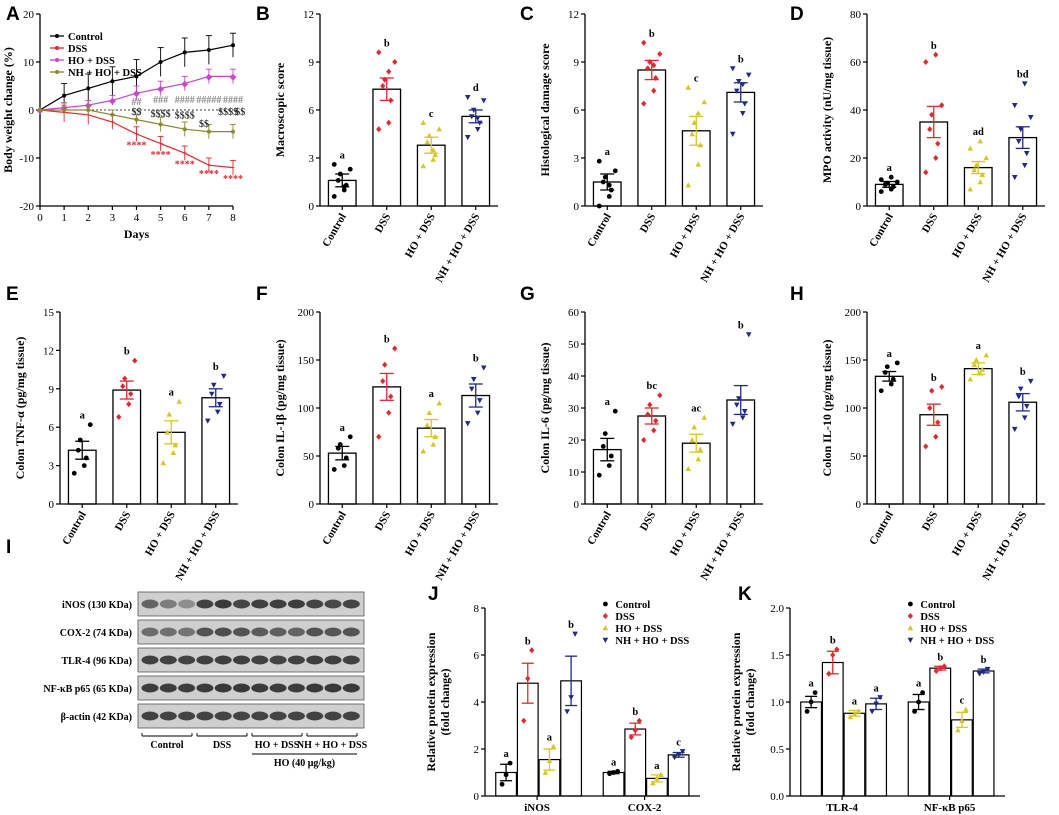 This screenshot has height=815, width=1059. Describe the element at coordinates (209, 218) in the screenshot. I see `x-tick-label: 7` at that location.